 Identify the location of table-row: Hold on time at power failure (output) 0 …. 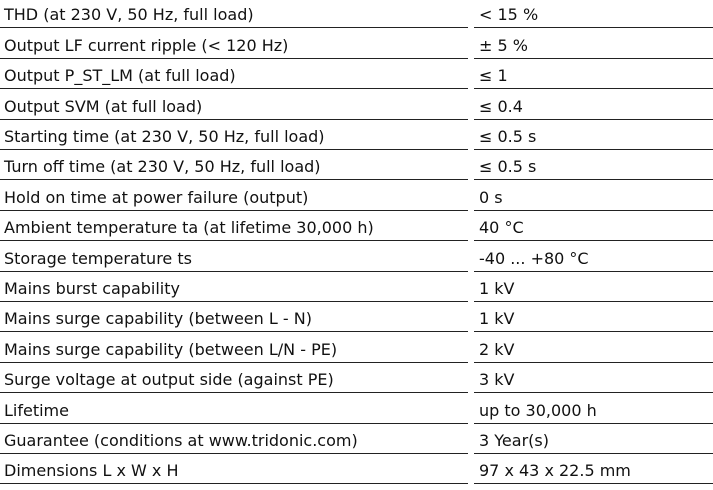
(356, 197).